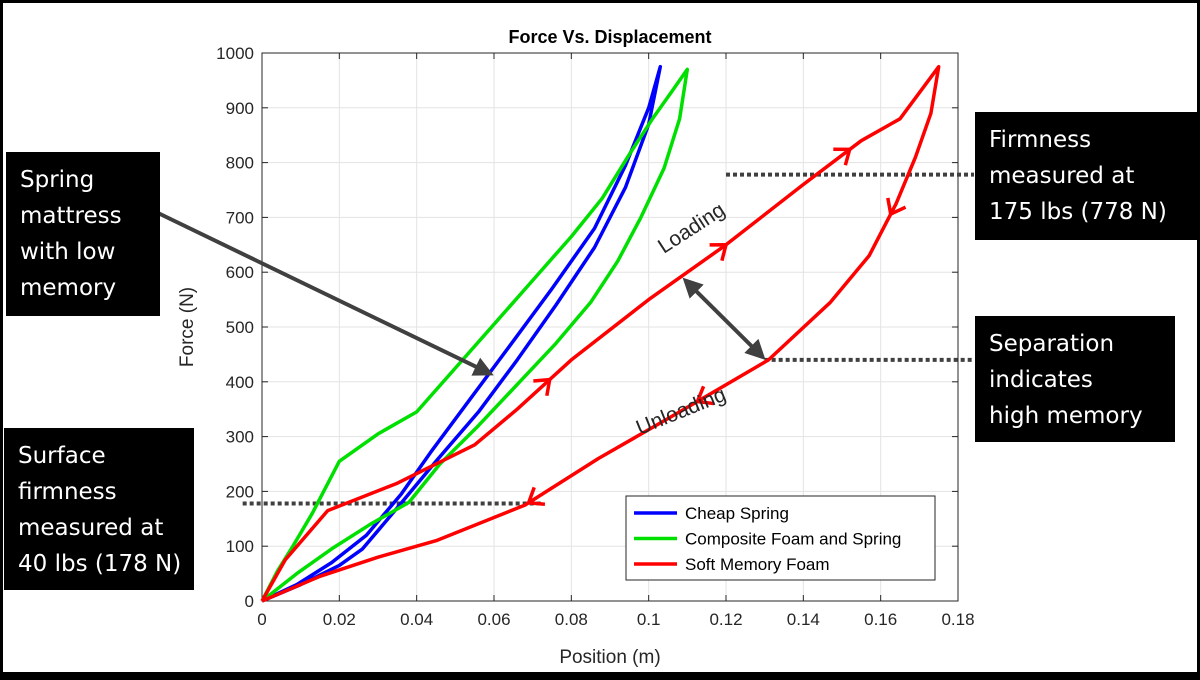 The image size is (1200, 680). I want to click on legend-label: Cheap Spring, so click(737, 513).